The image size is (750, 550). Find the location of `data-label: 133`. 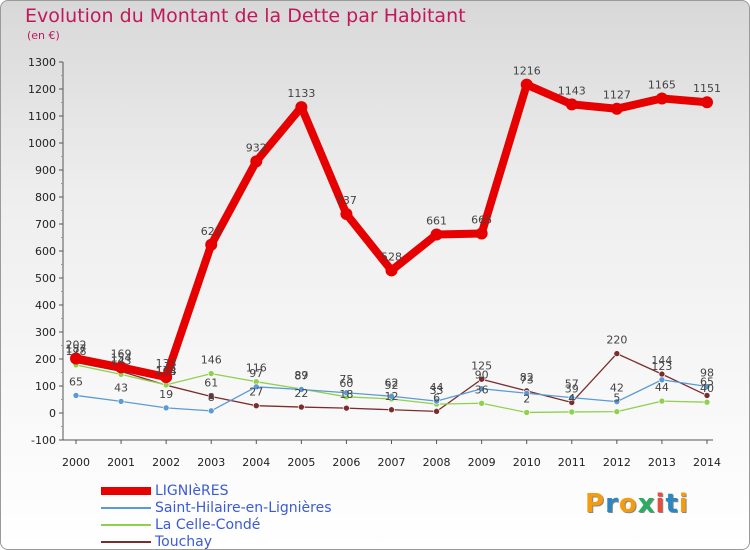

data-label: 133 is located at coordinates (166, 363).